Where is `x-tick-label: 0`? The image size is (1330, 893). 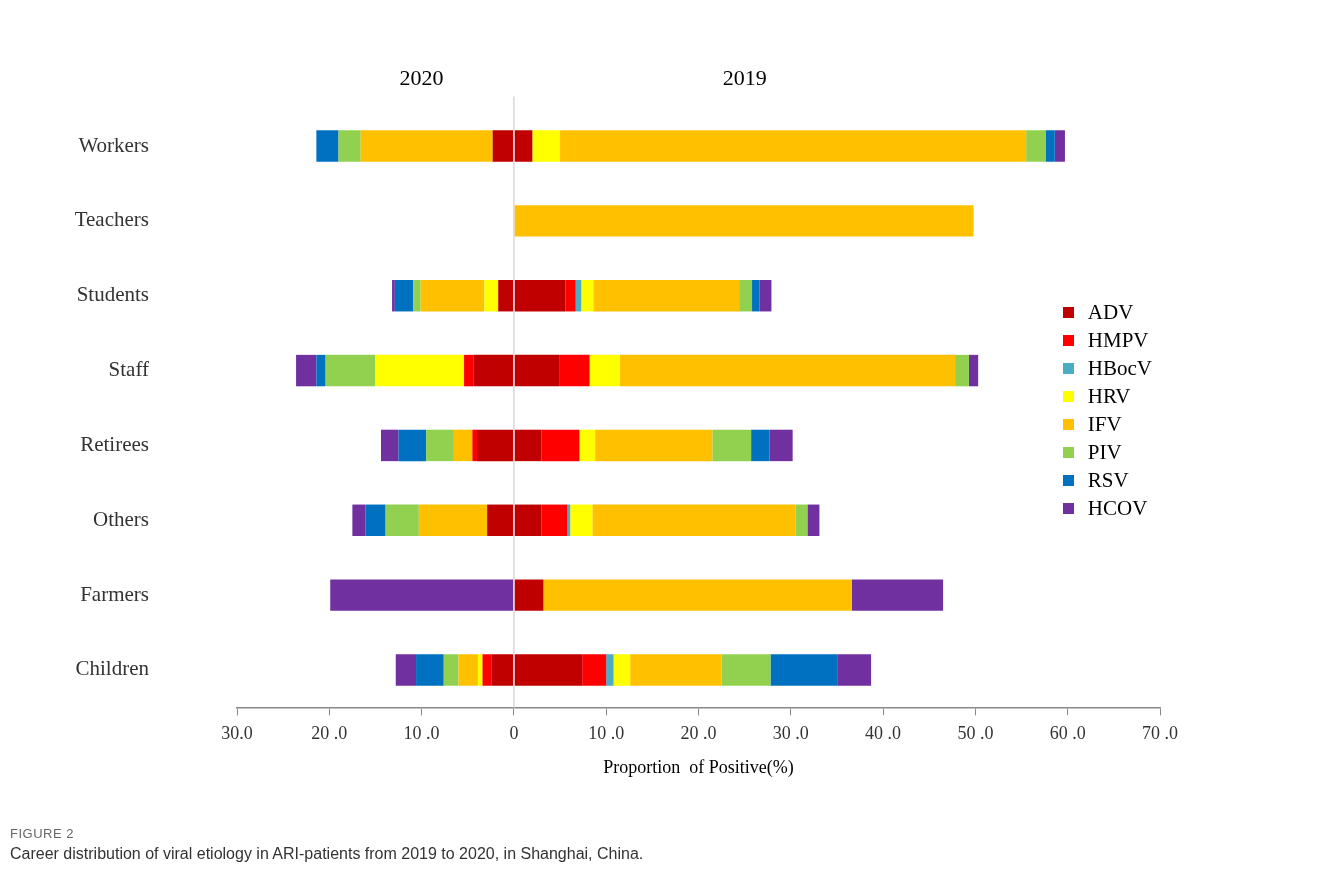 x-tick-label: 0 is located at coordinates (514, 732).